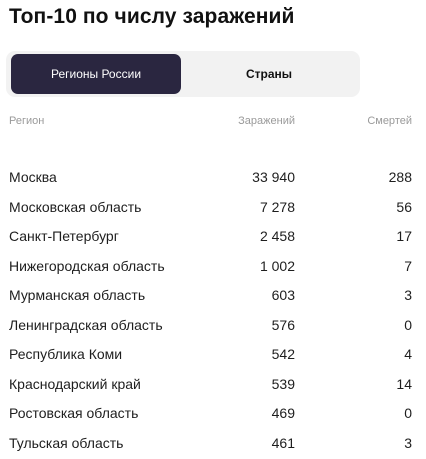  What do you see at coordinates (277, 265) in the screenshot?
I see `row-cases: 1 002` at bounding box center [277, 265].